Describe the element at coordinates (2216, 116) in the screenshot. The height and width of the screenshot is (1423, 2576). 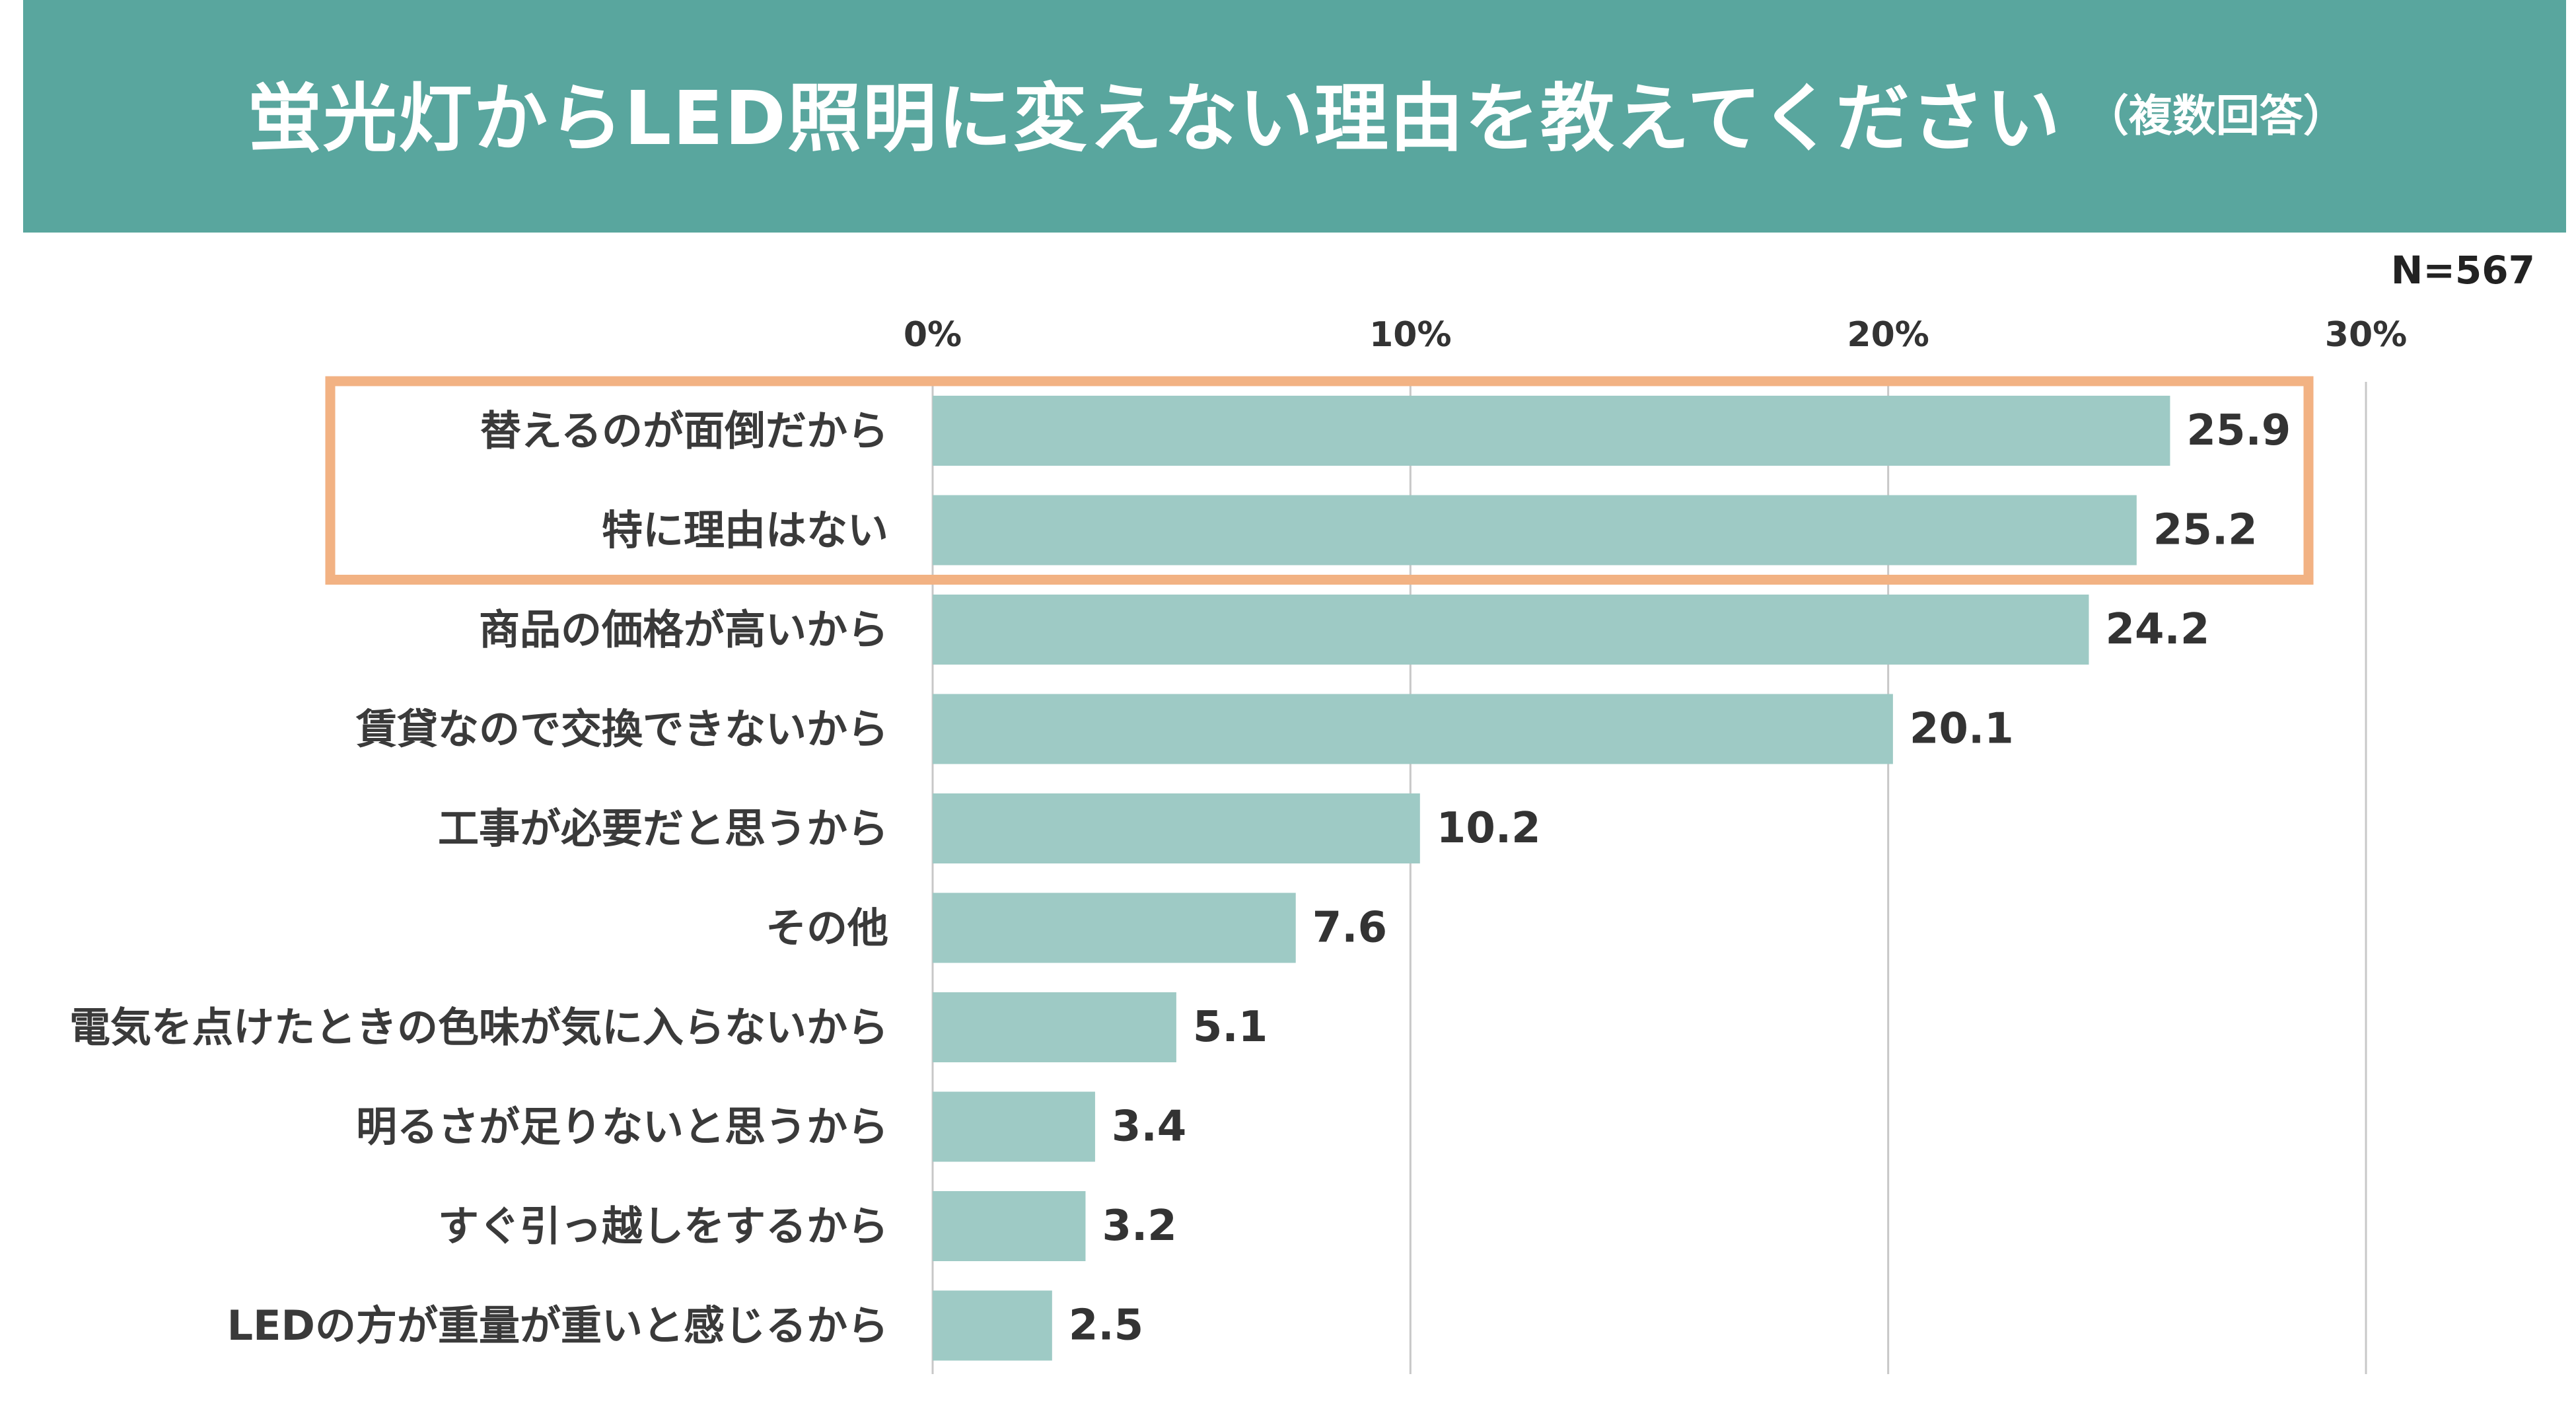
I see `chart-subtitle: （複数回答）` at that location.